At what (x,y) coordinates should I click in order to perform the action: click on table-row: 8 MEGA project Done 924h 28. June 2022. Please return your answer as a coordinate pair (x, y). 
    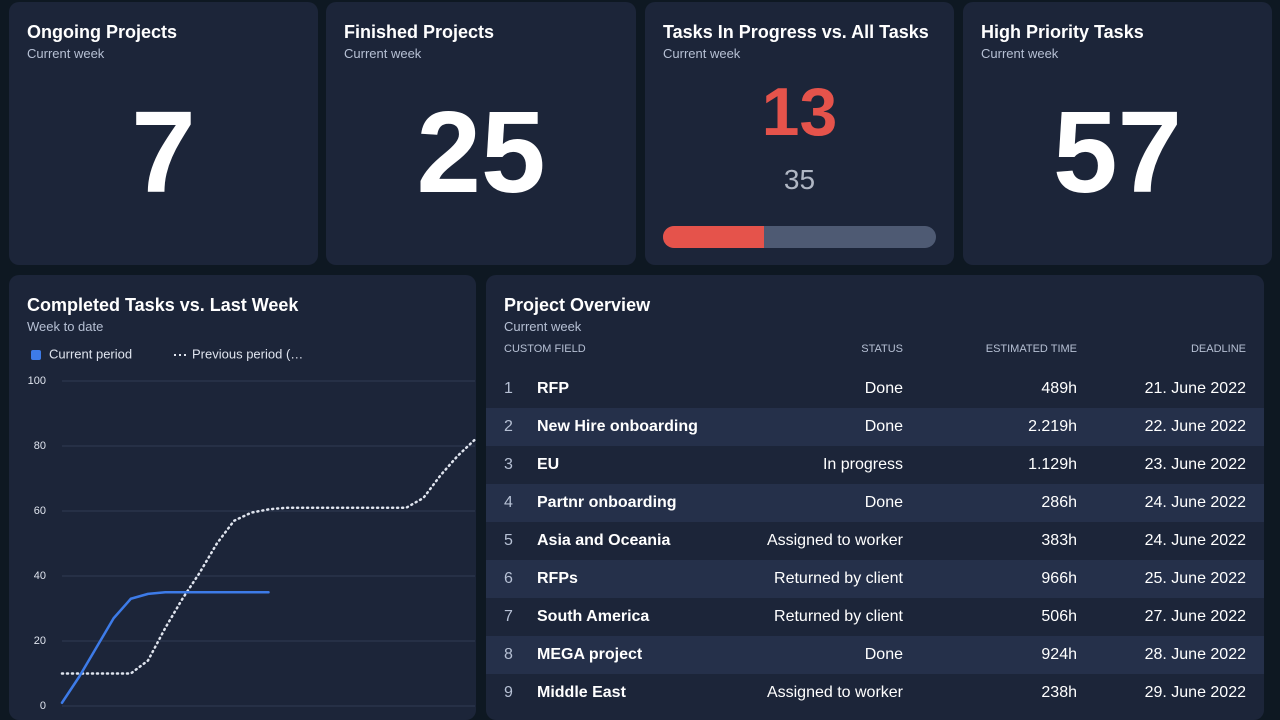
    Looking at the image, I should click on (875, 655).